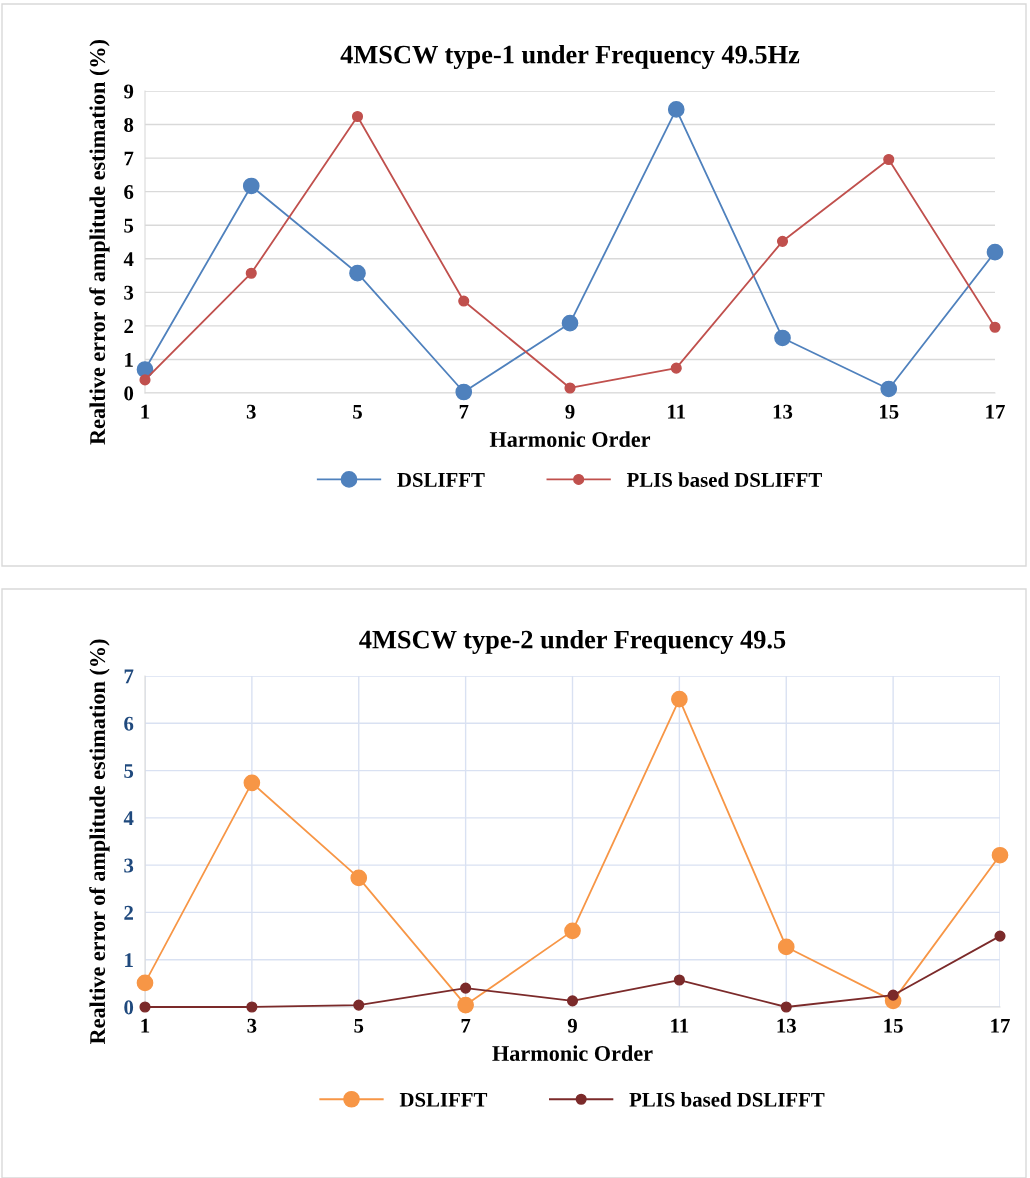 This screenshot has height=1178, width=1030. What do you see at coordinates (129, 124) in the screenshot?
I see `y-tick-label: 8` at bounding box center [129, 124].